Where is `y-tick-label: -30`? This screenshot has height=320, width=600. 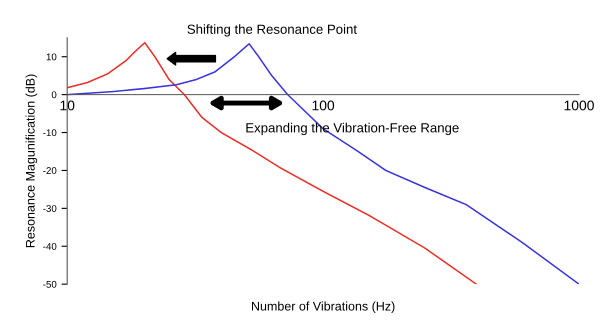 y-tick-label: -30 is located at coordinates (49, 208).